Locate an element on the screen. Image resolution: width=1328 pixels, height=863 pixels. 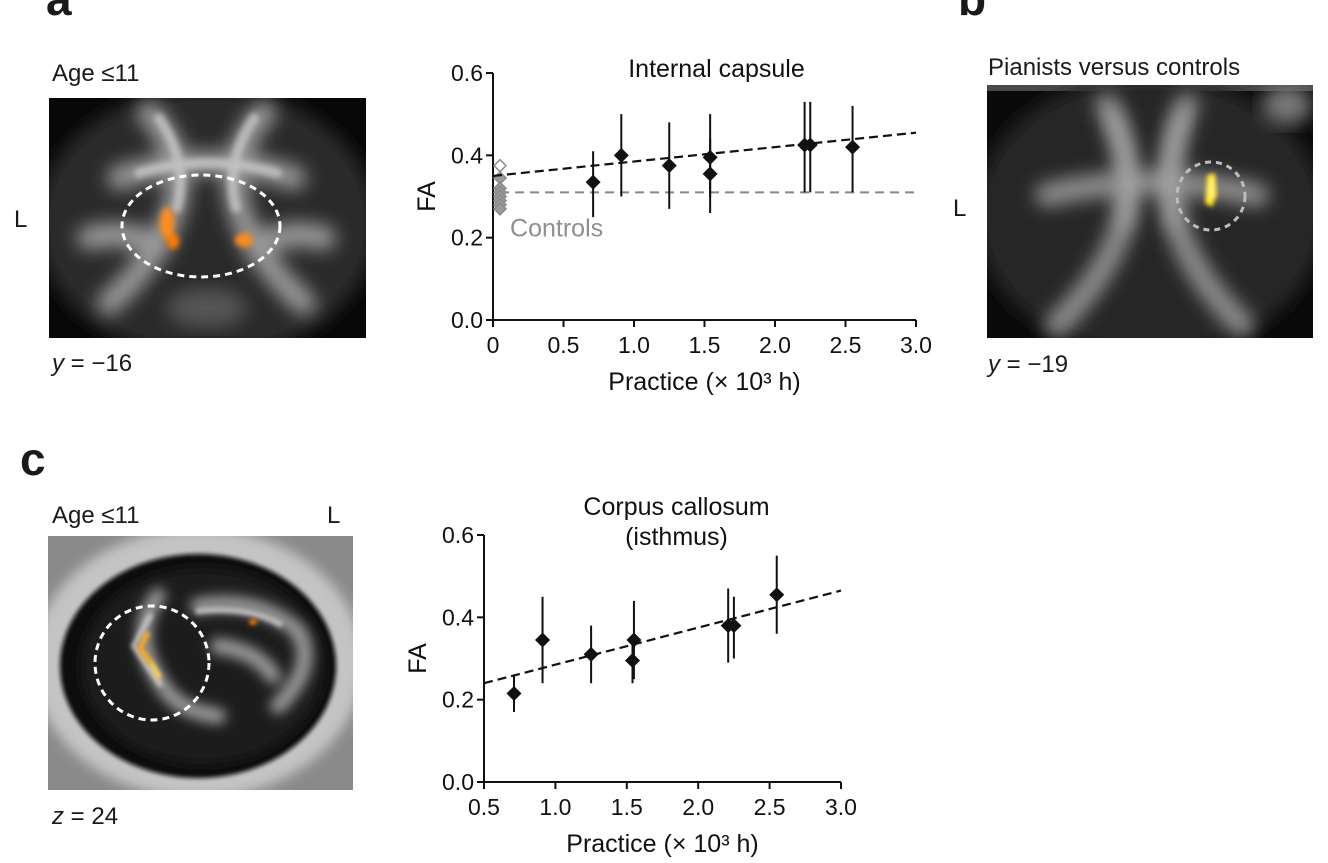
panel-a-side-label: L is located at coordinates (21, 219).